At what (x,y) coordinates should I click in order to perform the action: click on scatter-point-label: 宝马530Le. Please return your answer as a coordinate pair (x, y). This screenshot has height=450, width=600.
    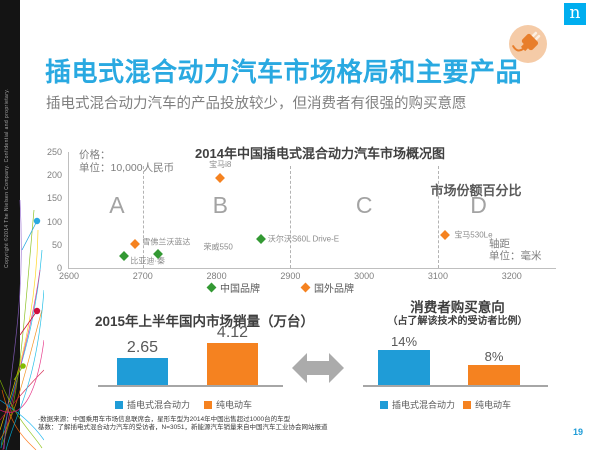
    Looking at the image, I should click on (473, 235).